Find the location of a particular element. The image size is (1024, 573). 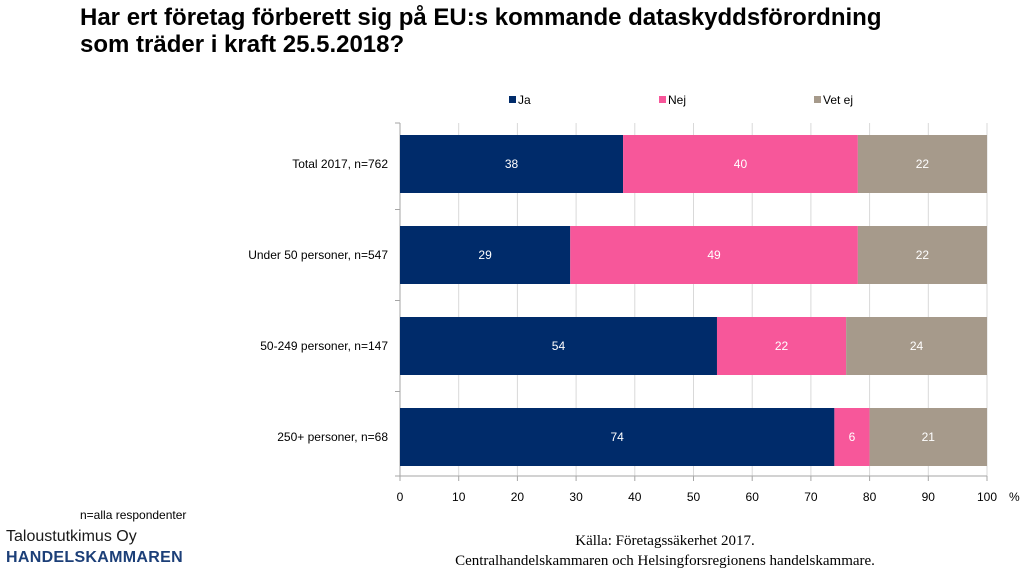

legend-label: Nej is located at coordinates (677, 100).